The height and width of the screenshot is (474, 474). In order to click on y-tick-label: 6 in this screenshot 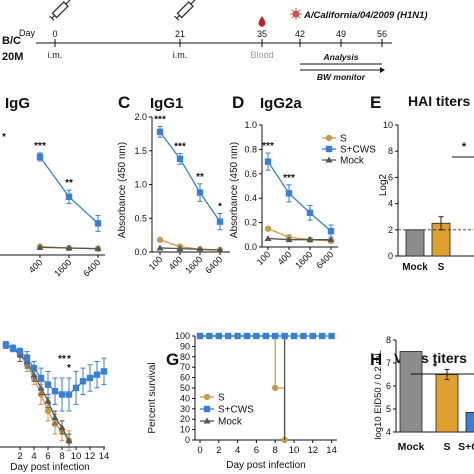, I will do `click(388, 386)`.